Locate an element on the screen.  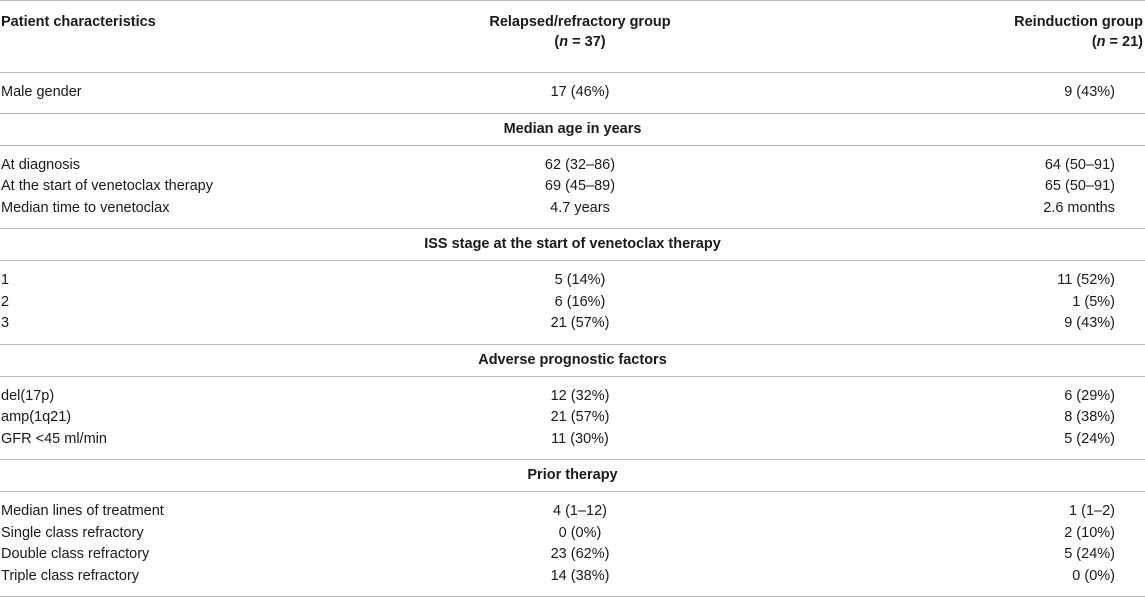
table-row: Triple class refractory 14 (38%) 0 (0%) is located at coordinates (572, 577).